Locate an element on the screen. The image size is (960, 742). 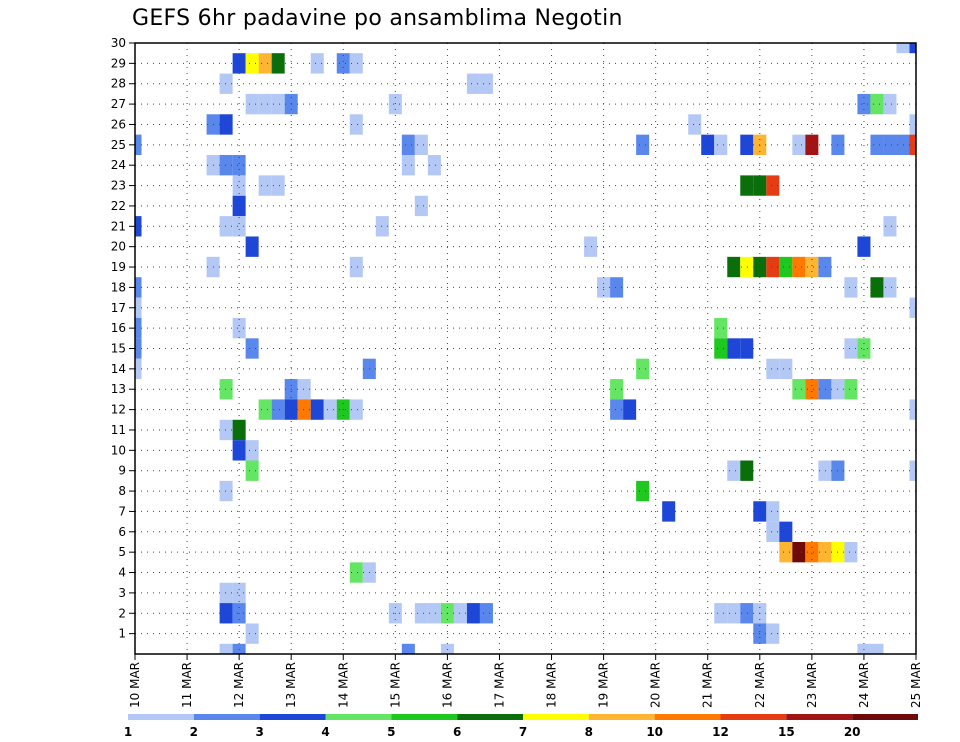
legend-label: 1 is located at coordinates (128, 732).